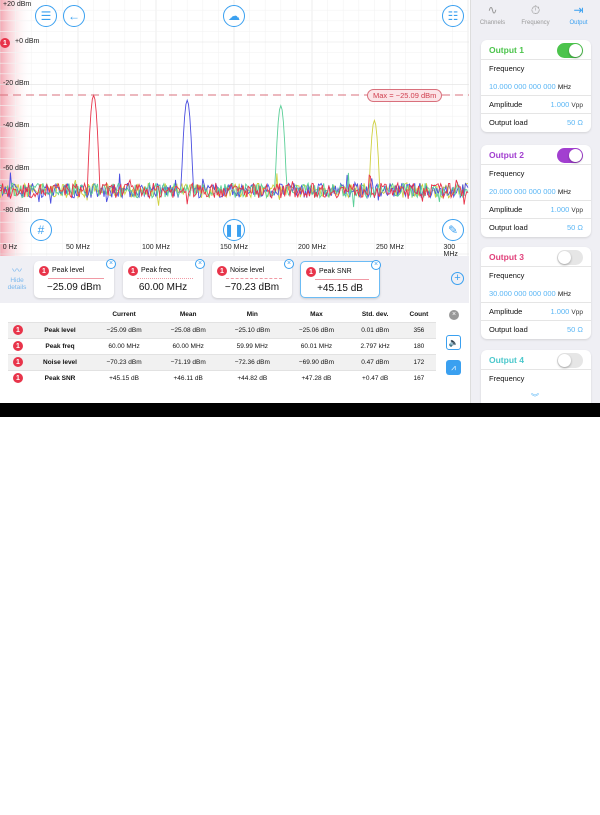 The width and height of the screenshot is (600, 815). What do you see at coordinates (10, 247) in the screenshot?
I see `x-tick: 0 Hz` at bounding box center [10, 247].